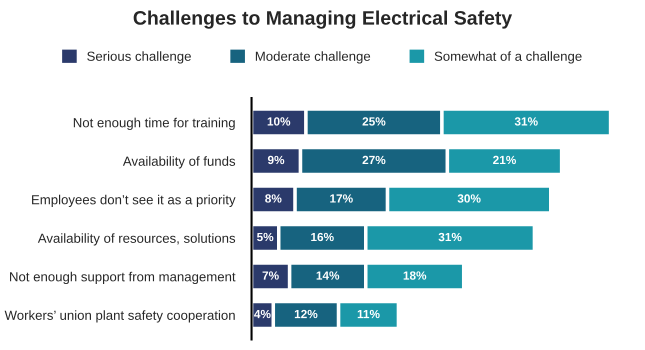 The image size is (645, 350). What do you see at coordinates (341, 198) in the screenshot?
I see `data-label: 17%` at bounding box center [341, 198].